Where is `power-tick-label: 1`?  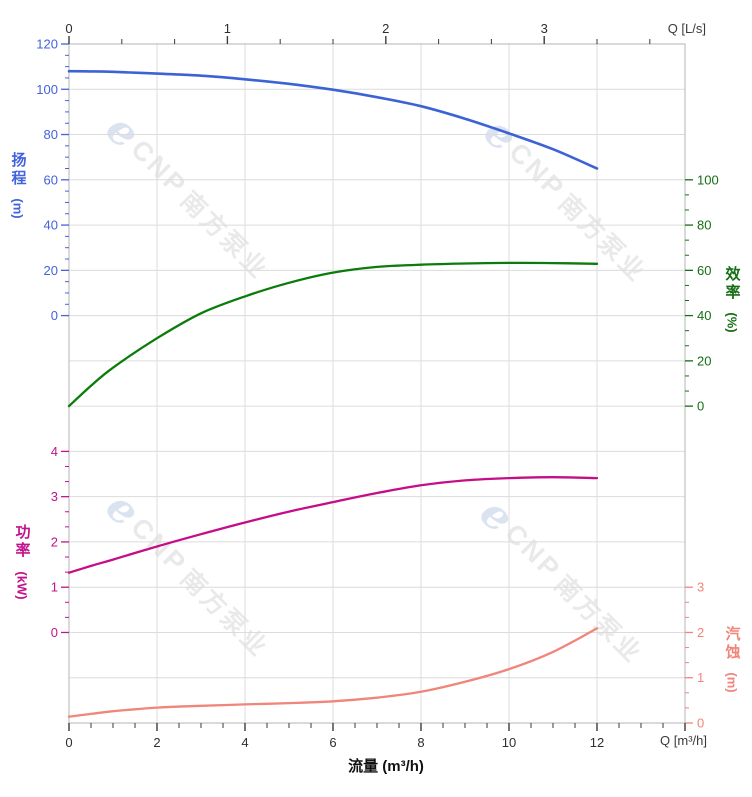
power-tick-label: 1 is located at coordinates (54, 587).